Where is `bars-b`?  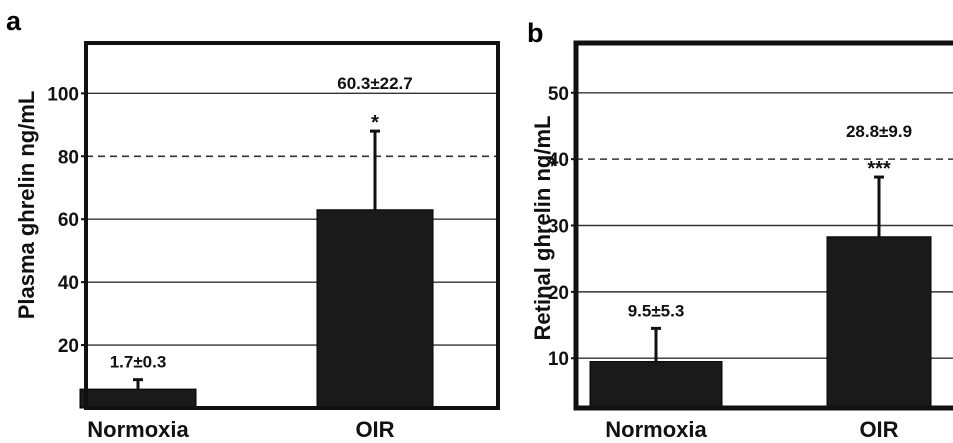
bars-b is located at coordinates (760, 322).